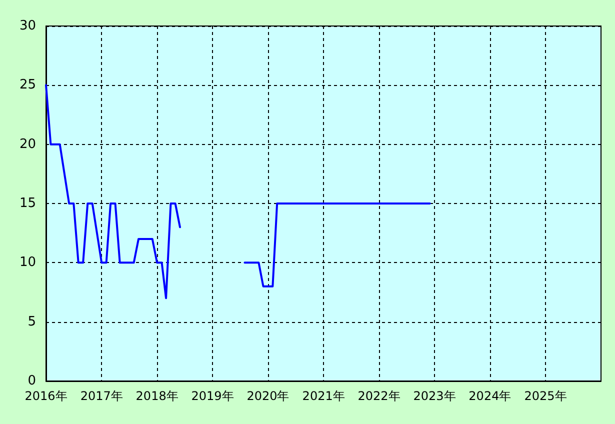 This screenshot has width=615, height=424. Describe the element at coordinates (323, 396) in the screenshot. I see `x-tick-label: 2021年` at that location.